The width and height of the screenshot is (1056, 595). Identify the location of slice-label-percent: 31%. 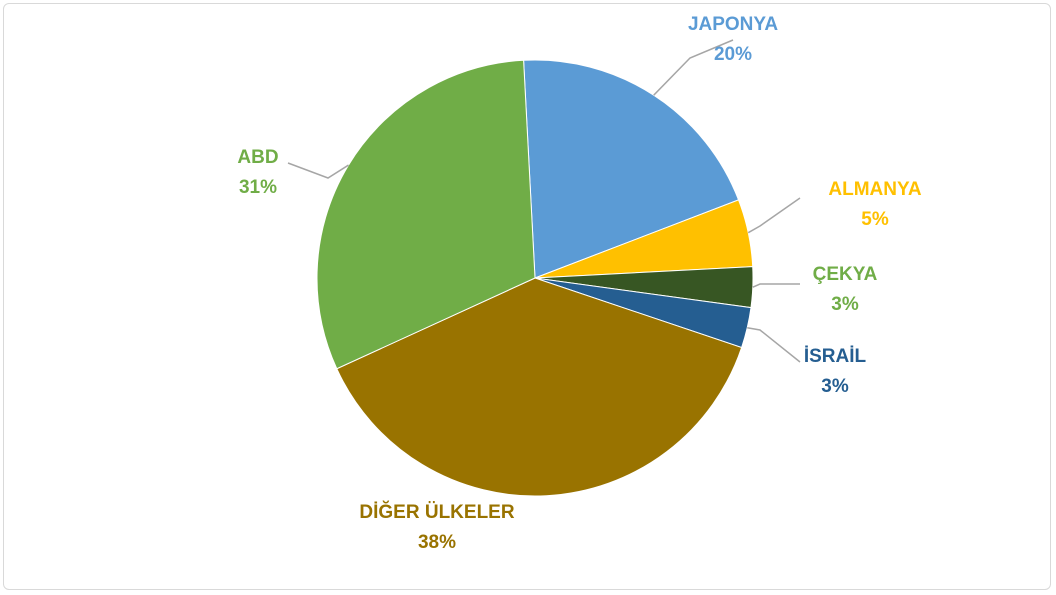
(258, 187).